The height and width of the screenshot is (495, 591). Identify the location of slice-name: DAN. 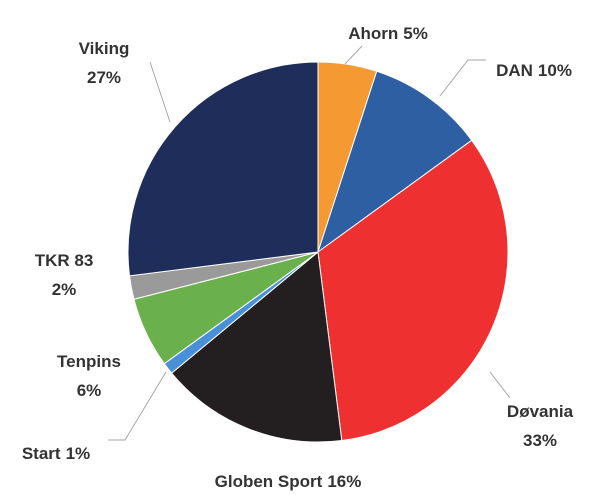
(514, 70).